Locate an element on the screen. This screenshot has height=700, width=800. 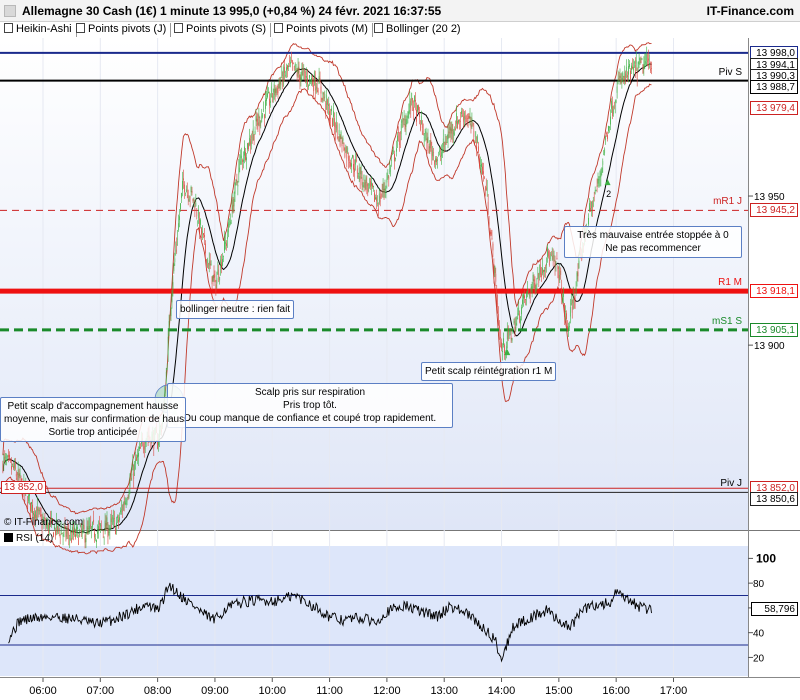
rsi-pane-title: RSI (14) is located at coordinates (28, 538).